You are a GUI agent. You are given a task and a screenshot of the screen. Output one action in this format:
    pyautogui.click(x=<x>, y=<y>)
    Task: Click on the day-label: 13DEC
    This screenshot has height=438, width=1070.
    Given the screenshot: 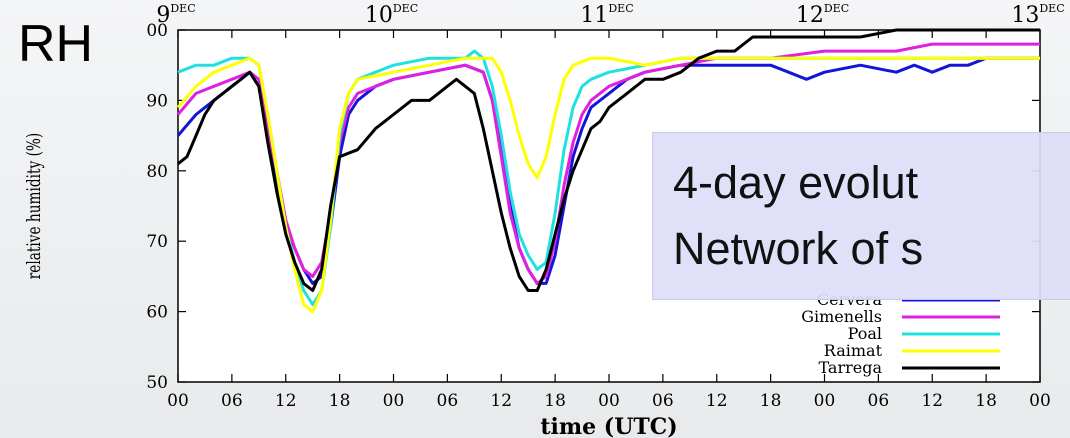 What is the action you would take?
    pyautogui.click(x=1037, y=15)
    